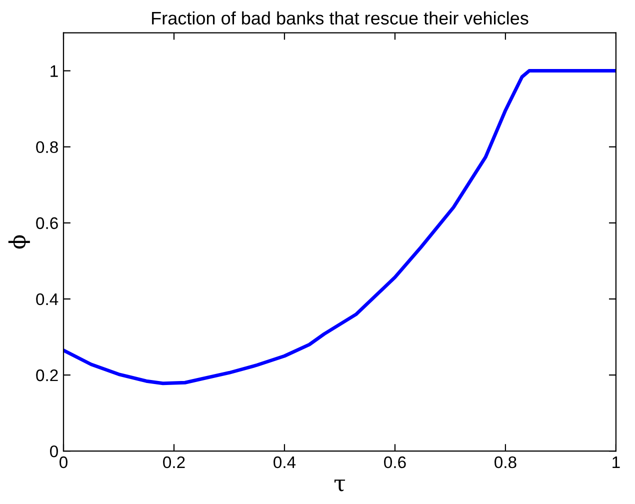  Describe the element at coordinates (54, 71) in the screenshot. I see `y-tick-label: 1` at that location.